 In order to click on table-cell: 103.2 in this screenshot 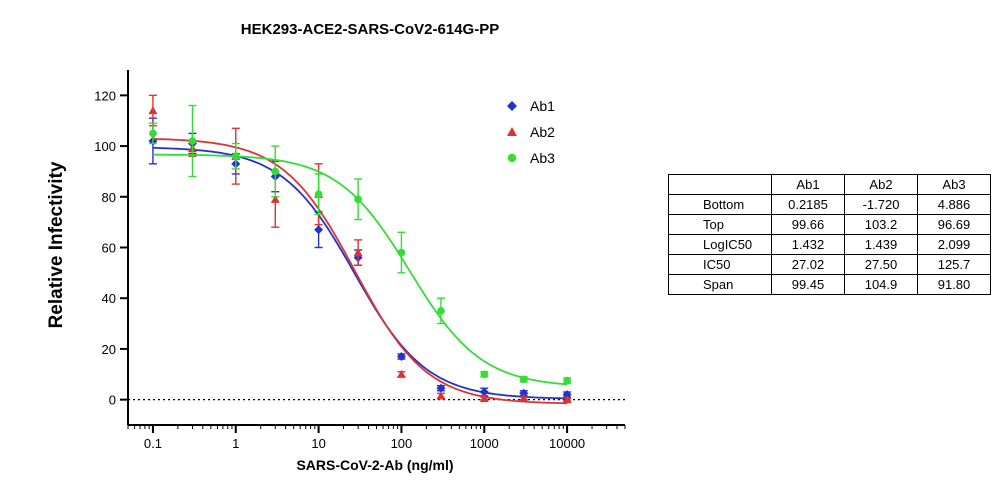, I will do `click(881, 224)`.